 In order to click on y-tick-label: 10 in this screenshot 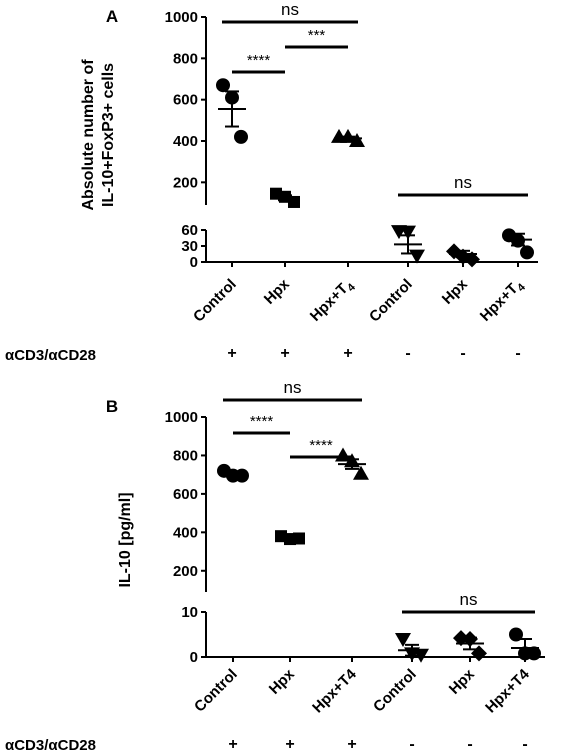, I will do `click(189, 612)`.